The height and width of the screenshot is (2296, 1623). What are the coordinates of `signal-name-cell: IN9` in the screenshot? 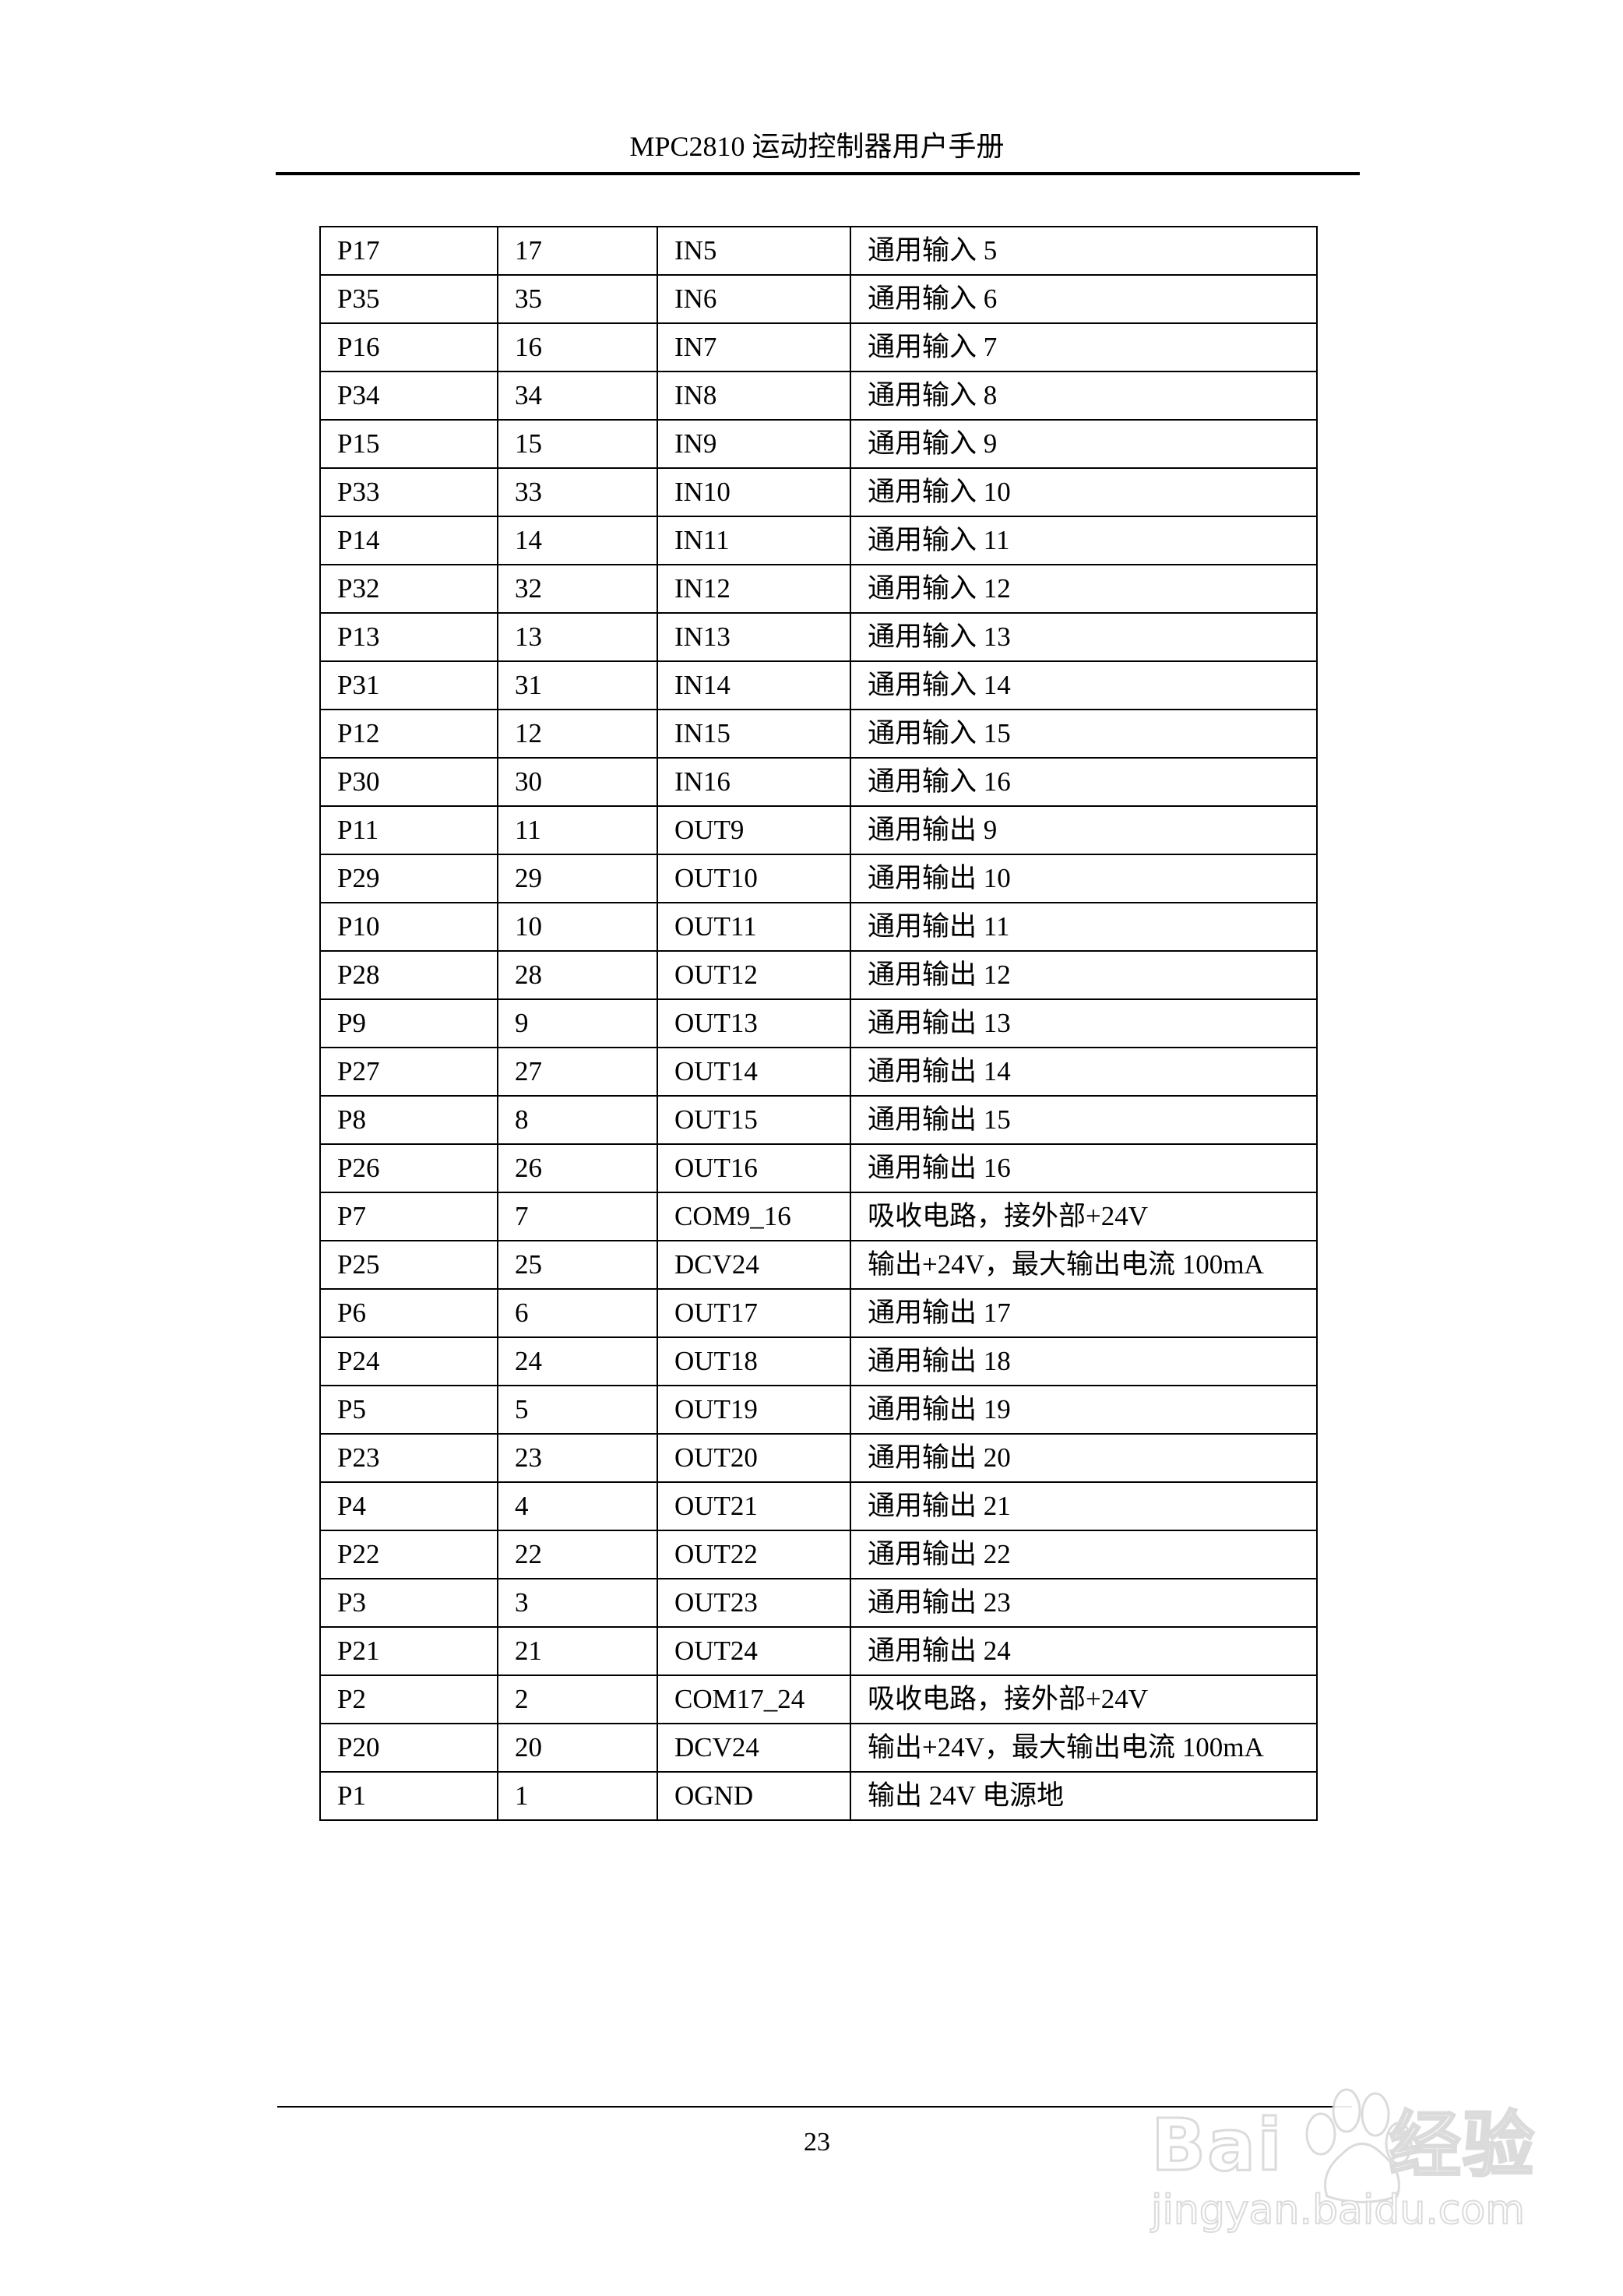 It's located at (754, 444).